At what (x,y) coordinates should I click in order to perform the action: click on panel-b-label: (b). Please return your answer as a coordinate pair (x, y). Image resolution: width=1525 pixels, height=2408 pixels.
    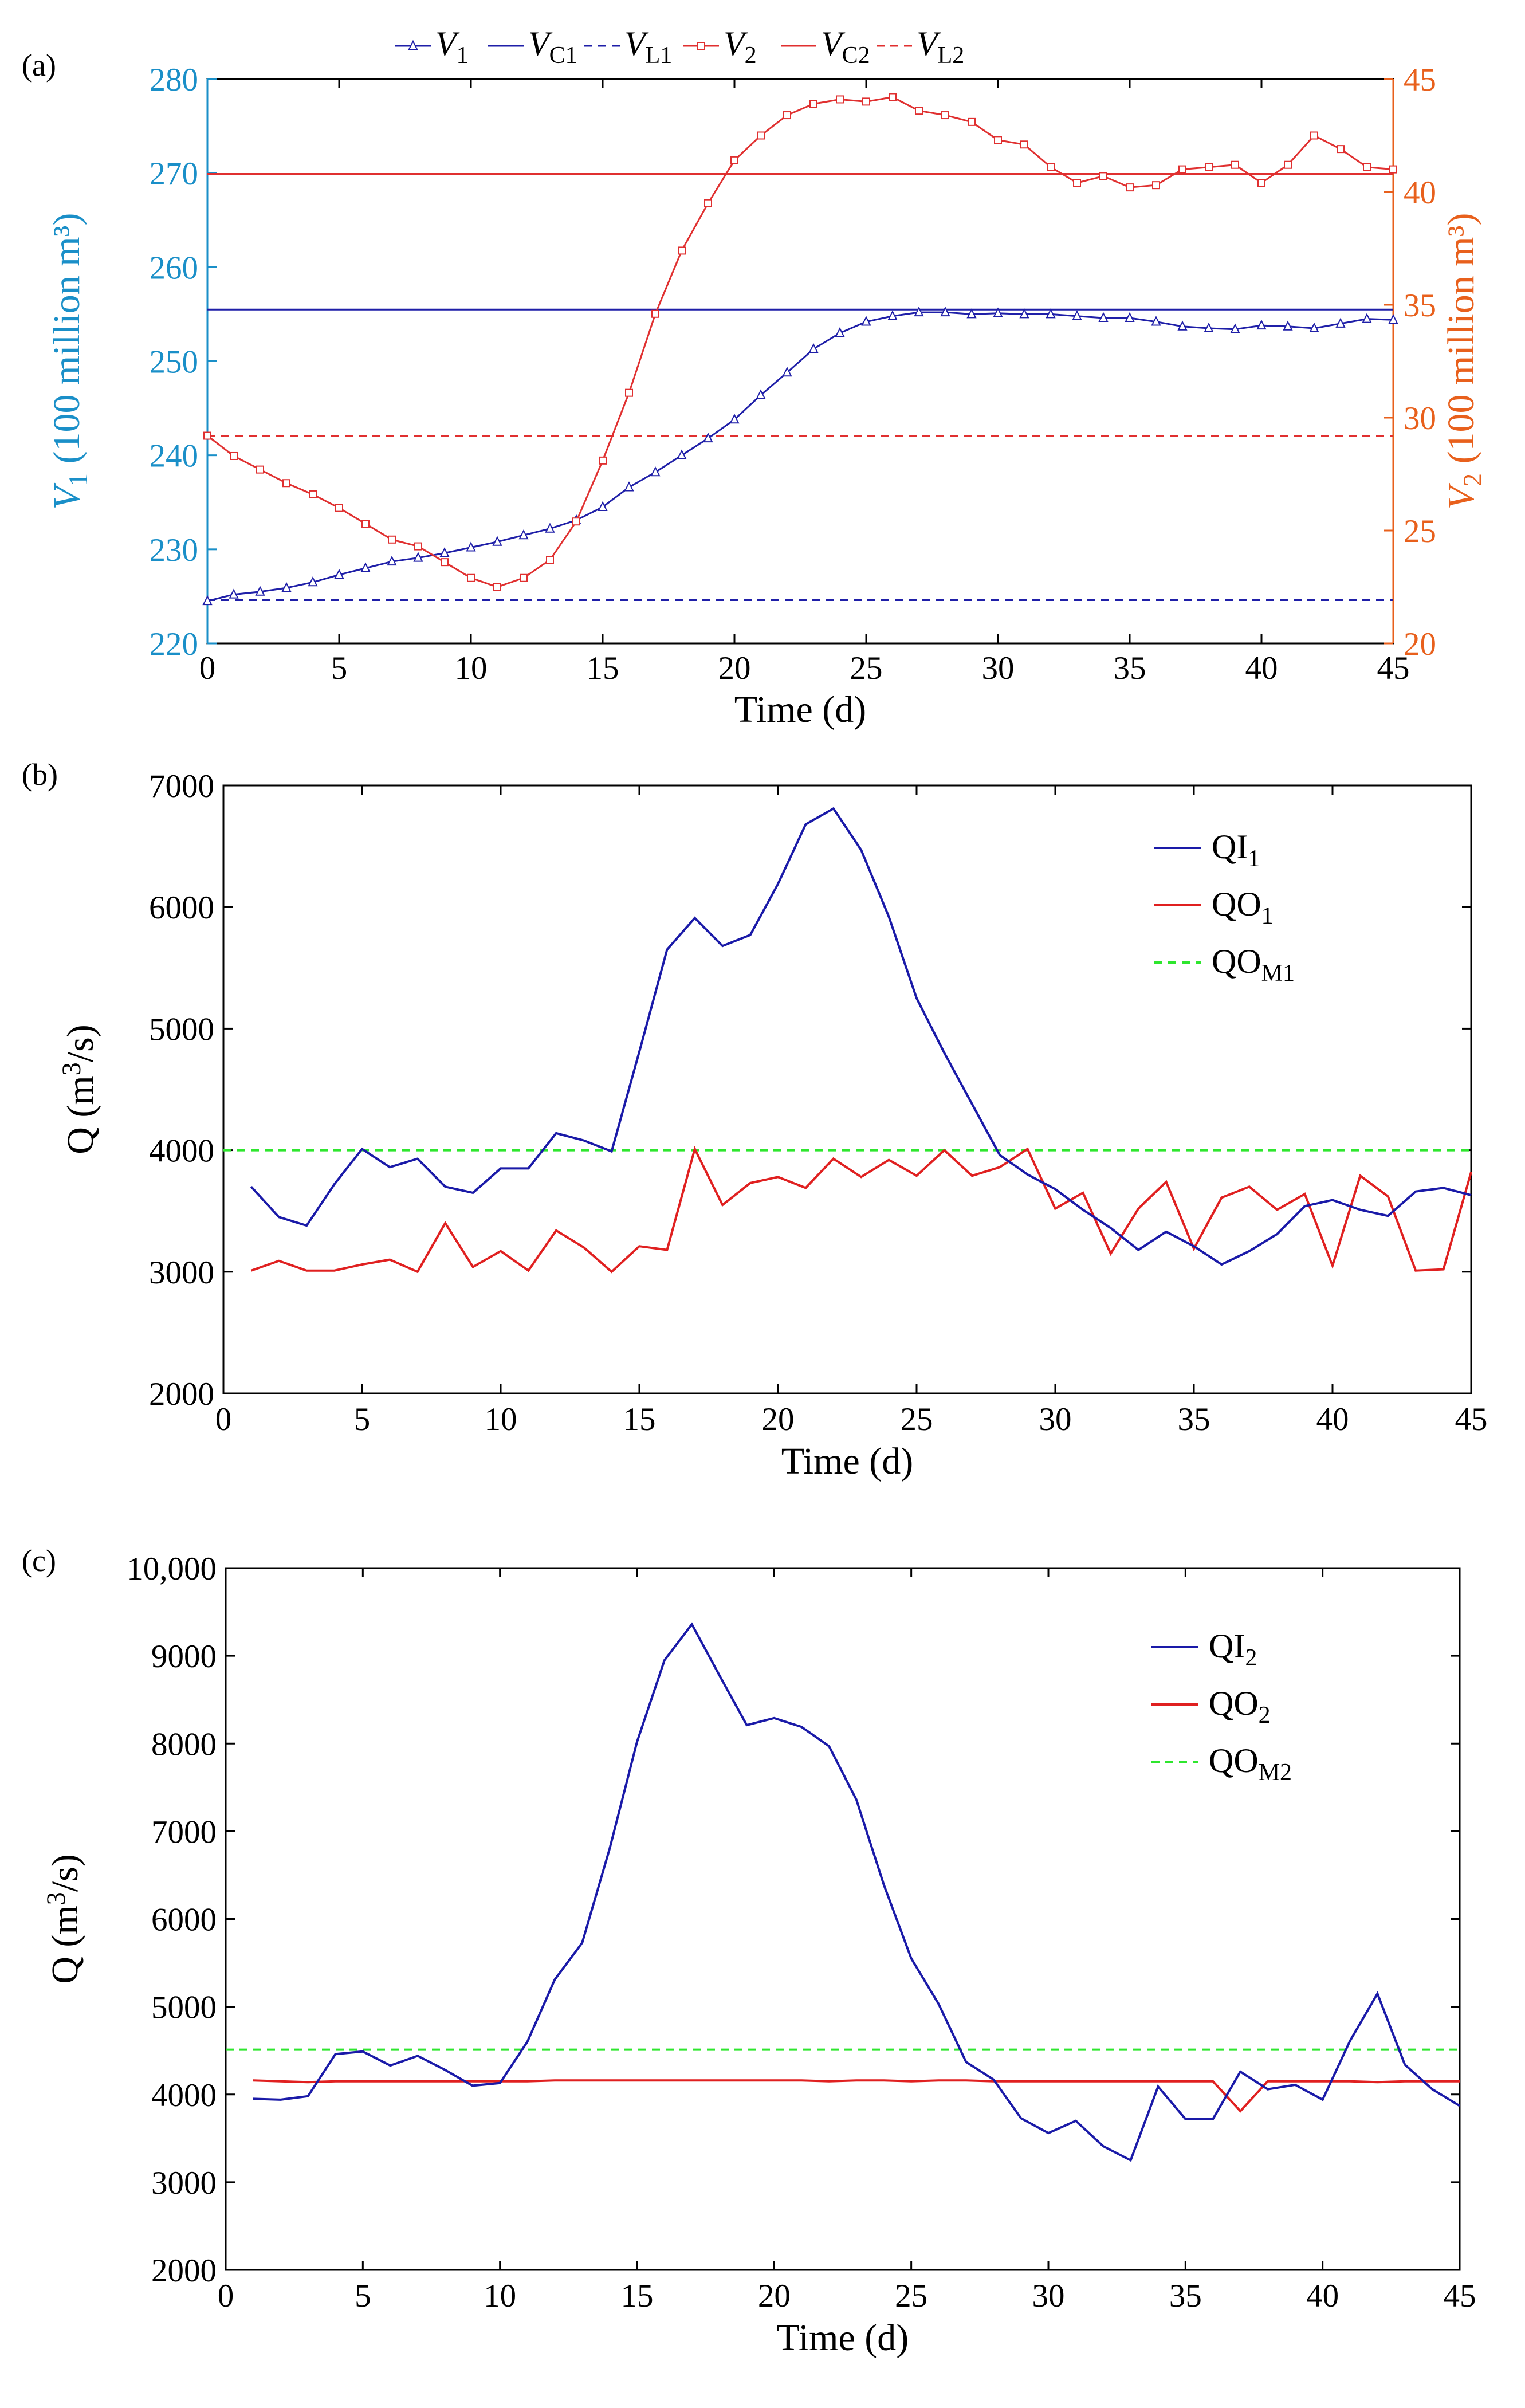
    Looking at the image, I should click on (40, 774).